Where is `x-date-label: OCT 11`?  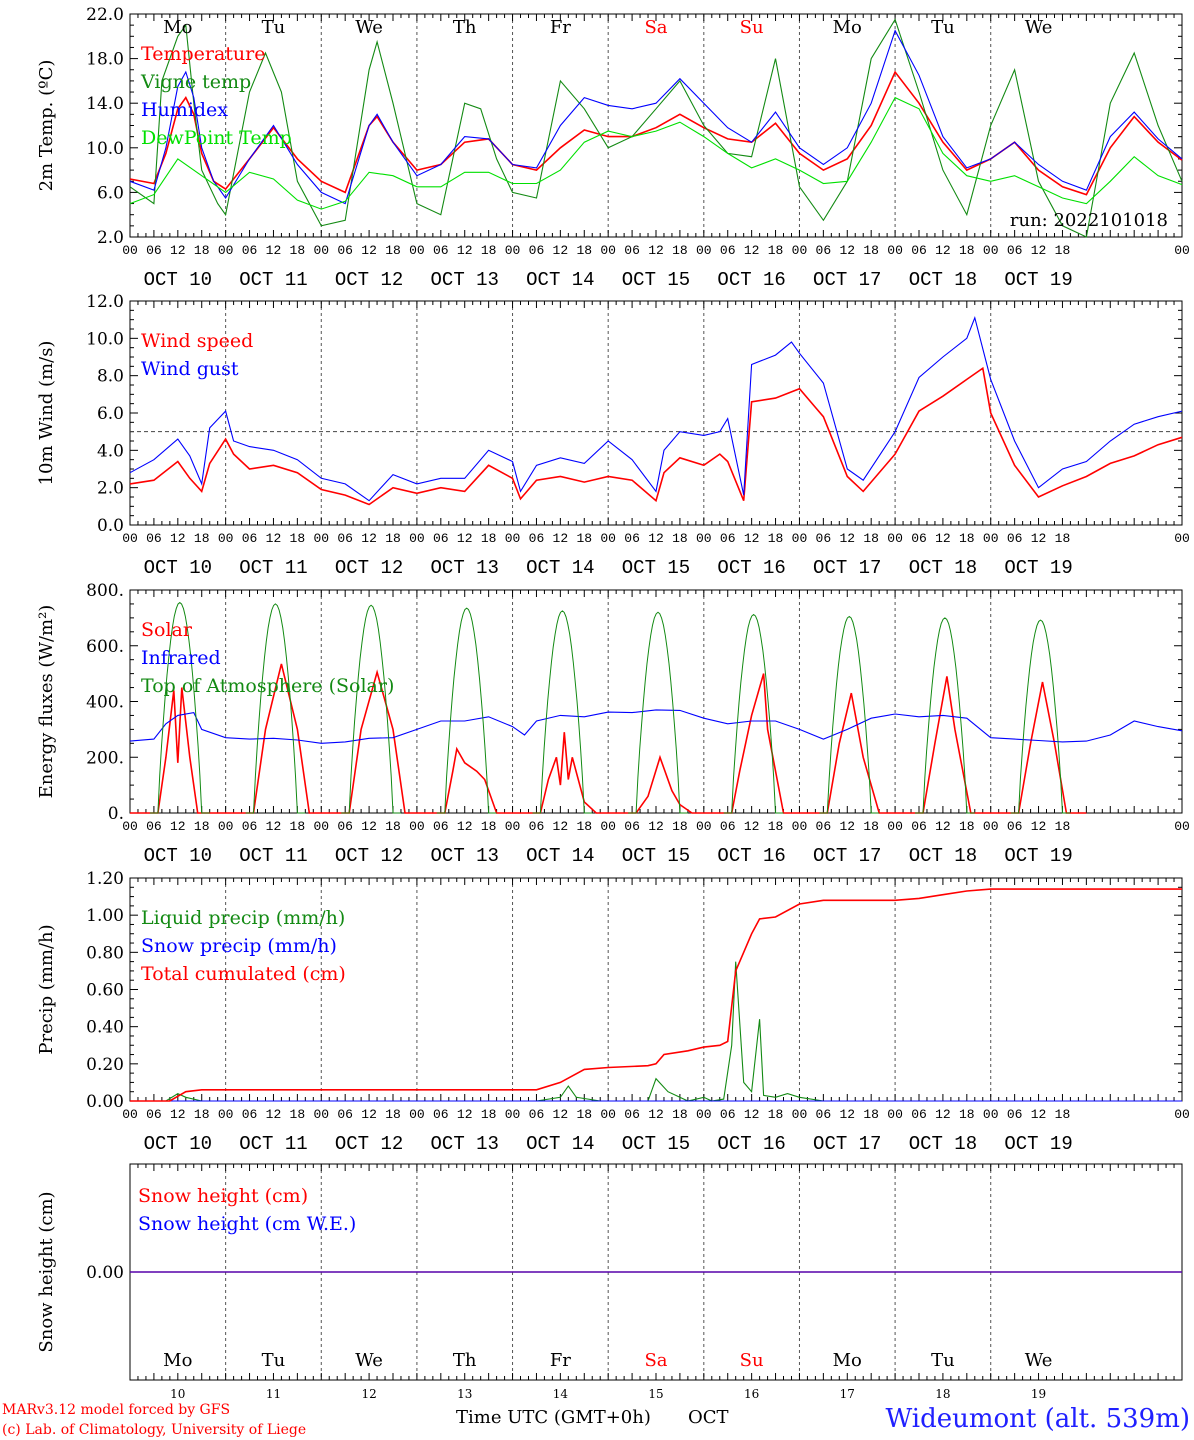 x-date-label: OCT 11 is located at coordinates (273, 568).